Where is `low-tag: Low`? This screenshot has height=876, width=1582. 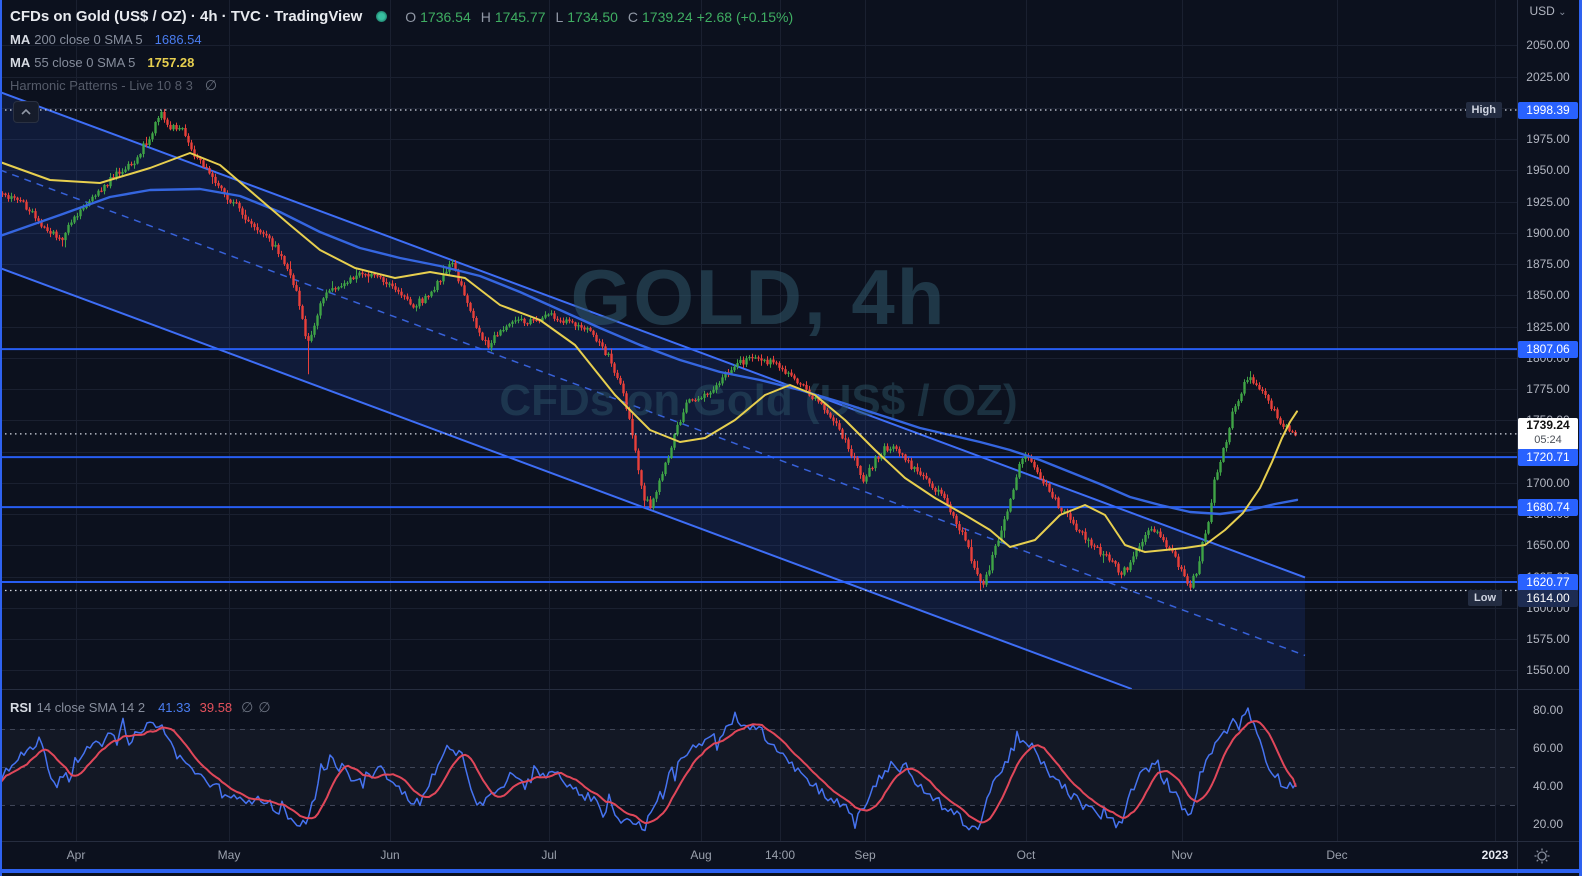 low-tag: Low is located at coordinates (1485, 598).